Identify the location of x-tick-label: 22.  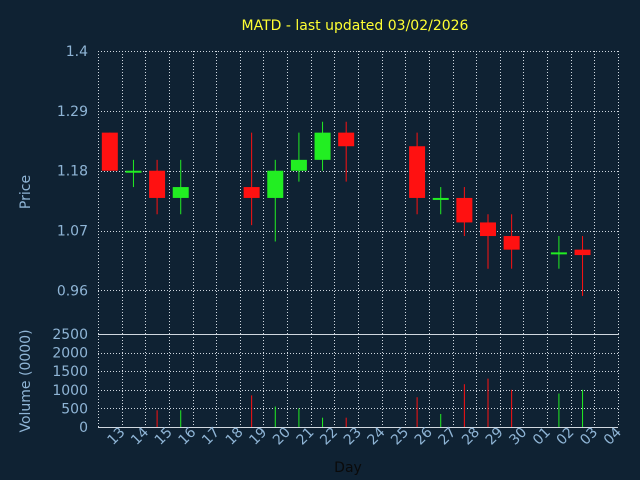
(329, 437).